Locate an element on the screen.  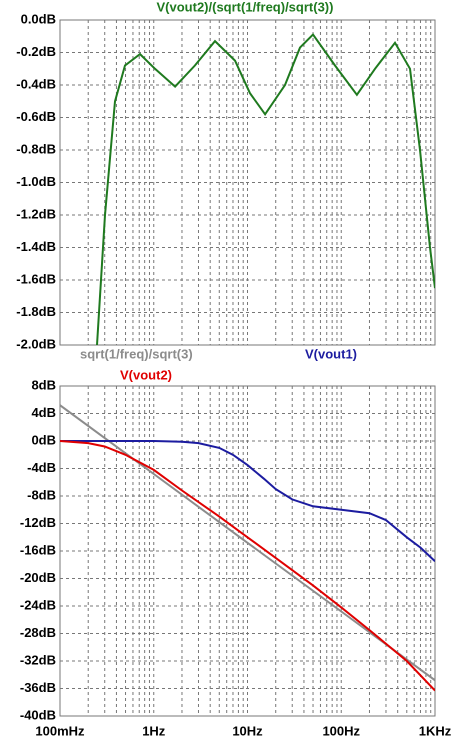
y-tick-label: -1.0dB is located at coordinates (36, 181).